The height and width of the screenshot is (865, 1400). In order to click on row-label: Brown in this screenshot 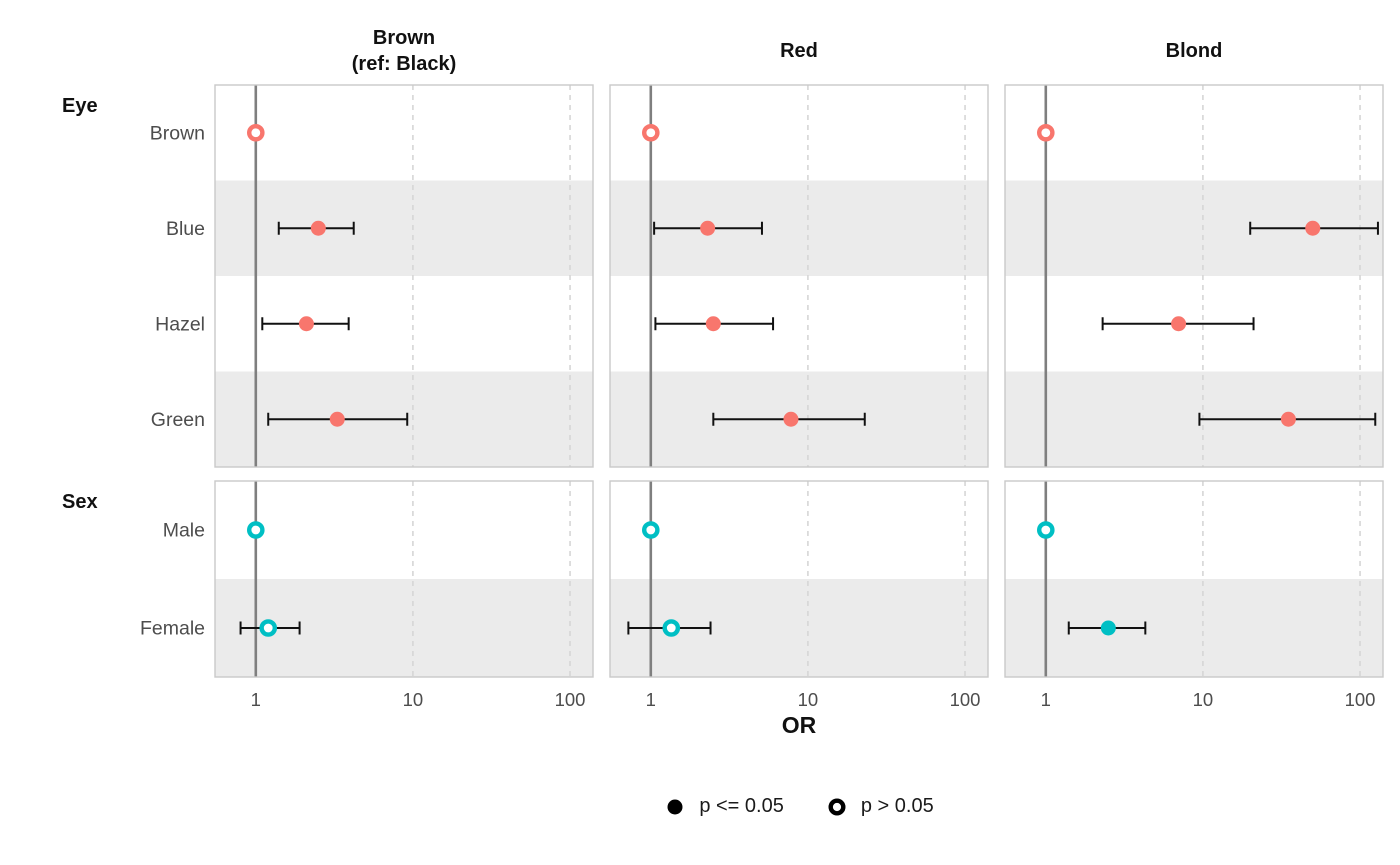, I will do `click(177, 133)`.